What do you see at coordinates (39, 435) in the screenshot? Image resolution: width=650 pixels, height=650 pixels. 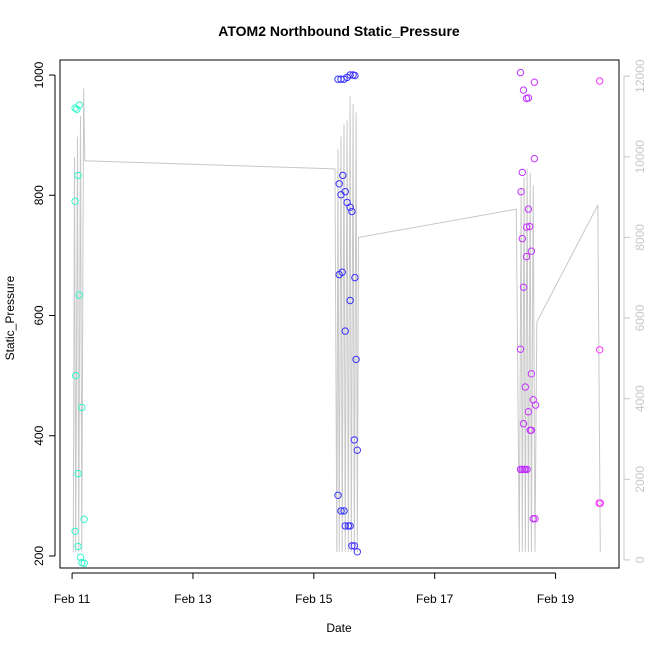 I see `y-tick-label: 400` at bounding box center [39, 435].